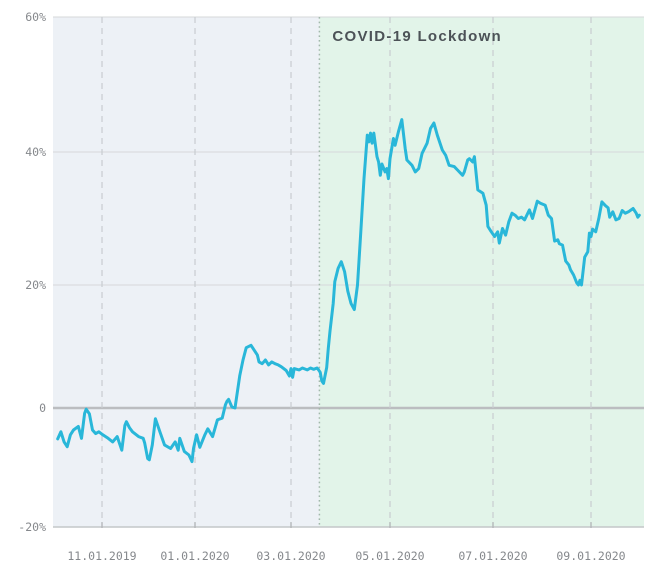 The height and width of the screenshot is (571, 647). Describe the element at coordinates (492, 556) in the screenshot. I see `x-axis-tick-label: 07.01.2020` at that location.